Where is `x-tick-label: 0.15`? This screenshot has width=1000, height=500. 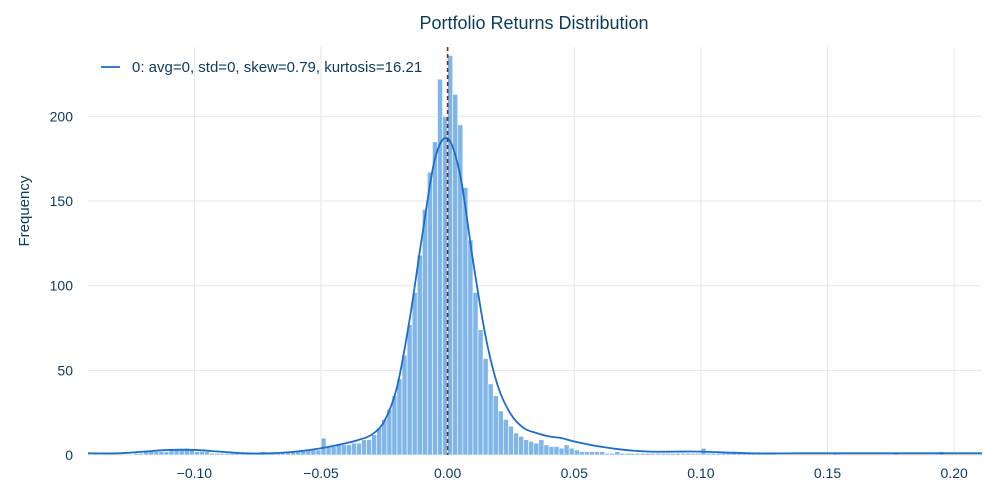
x-tick-label: 0.15 is located at coordinates (827, 473).